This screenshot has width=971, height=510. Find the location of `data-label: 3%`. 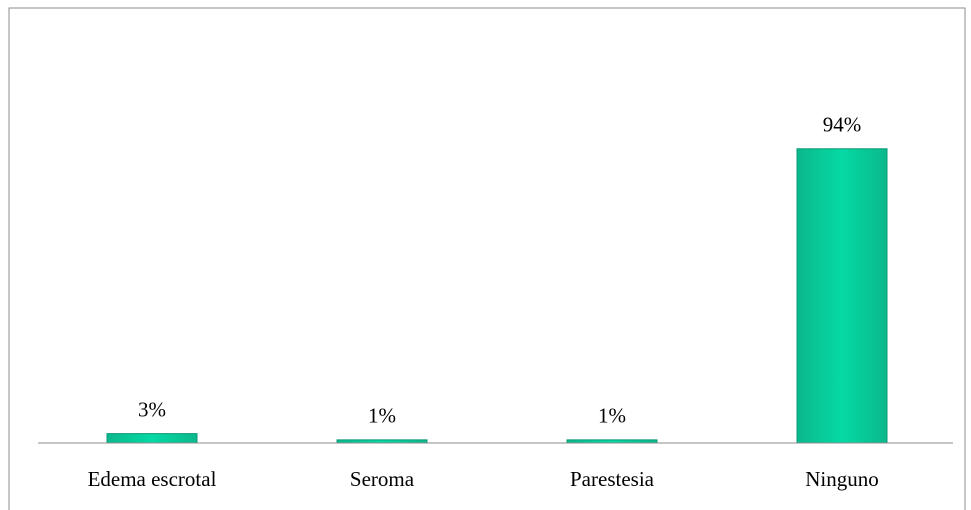

data-label: 3% is located at coordinates (152, 409).